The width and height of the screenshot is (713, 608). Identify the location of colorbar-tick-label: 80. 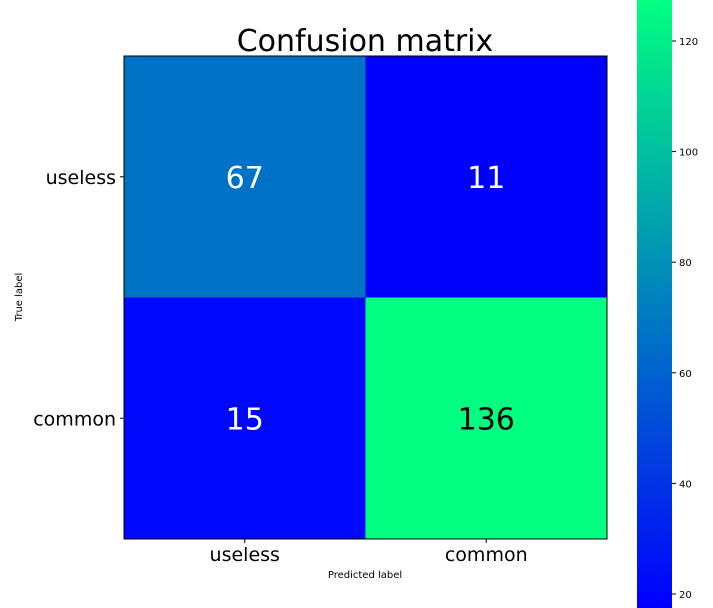
(685, 263).